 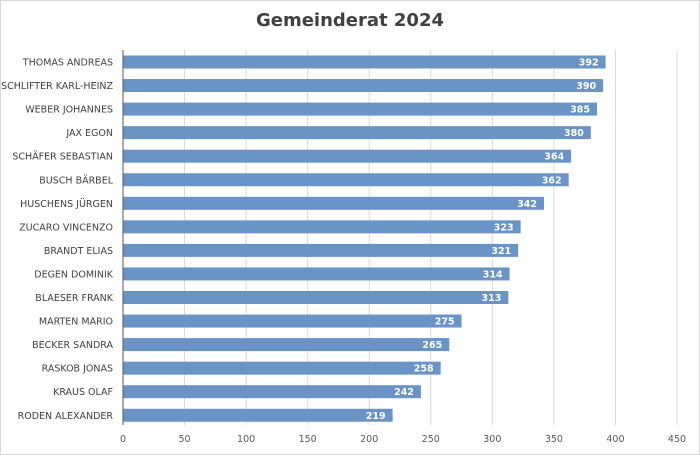 I want to click on data-label: 323, so click(x=504, y=227).